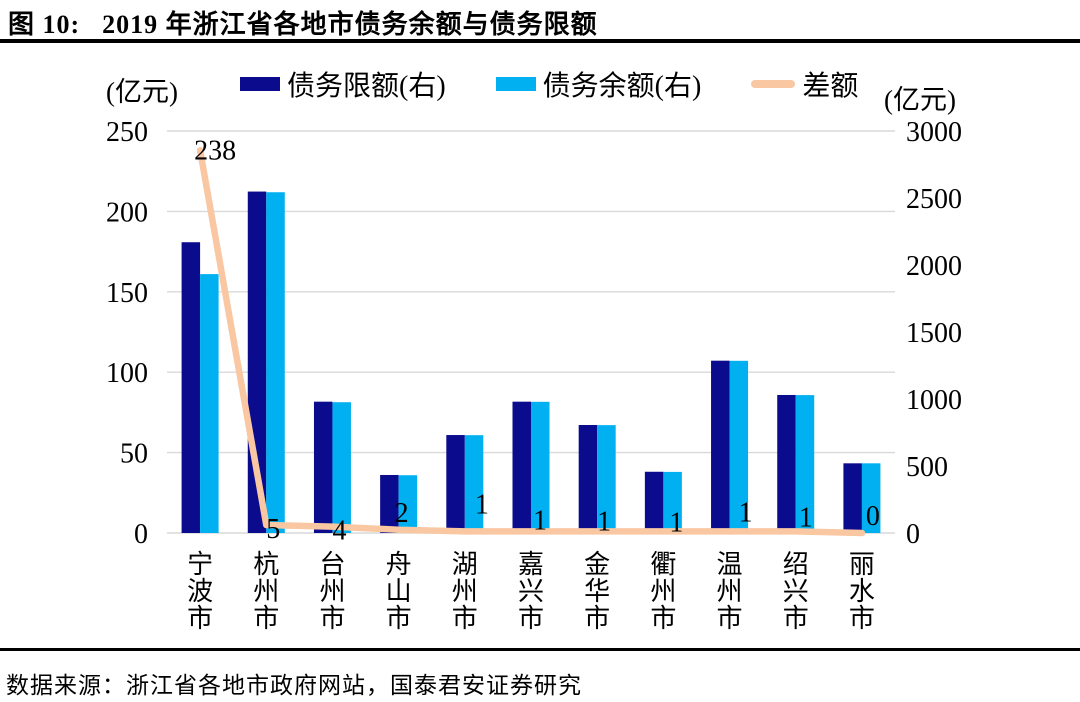 The width and height of the screenshot is (1080, 702). Describe the element at coordinates (127, 373) in the screenshot. I see `svg-text: 100` at that location.